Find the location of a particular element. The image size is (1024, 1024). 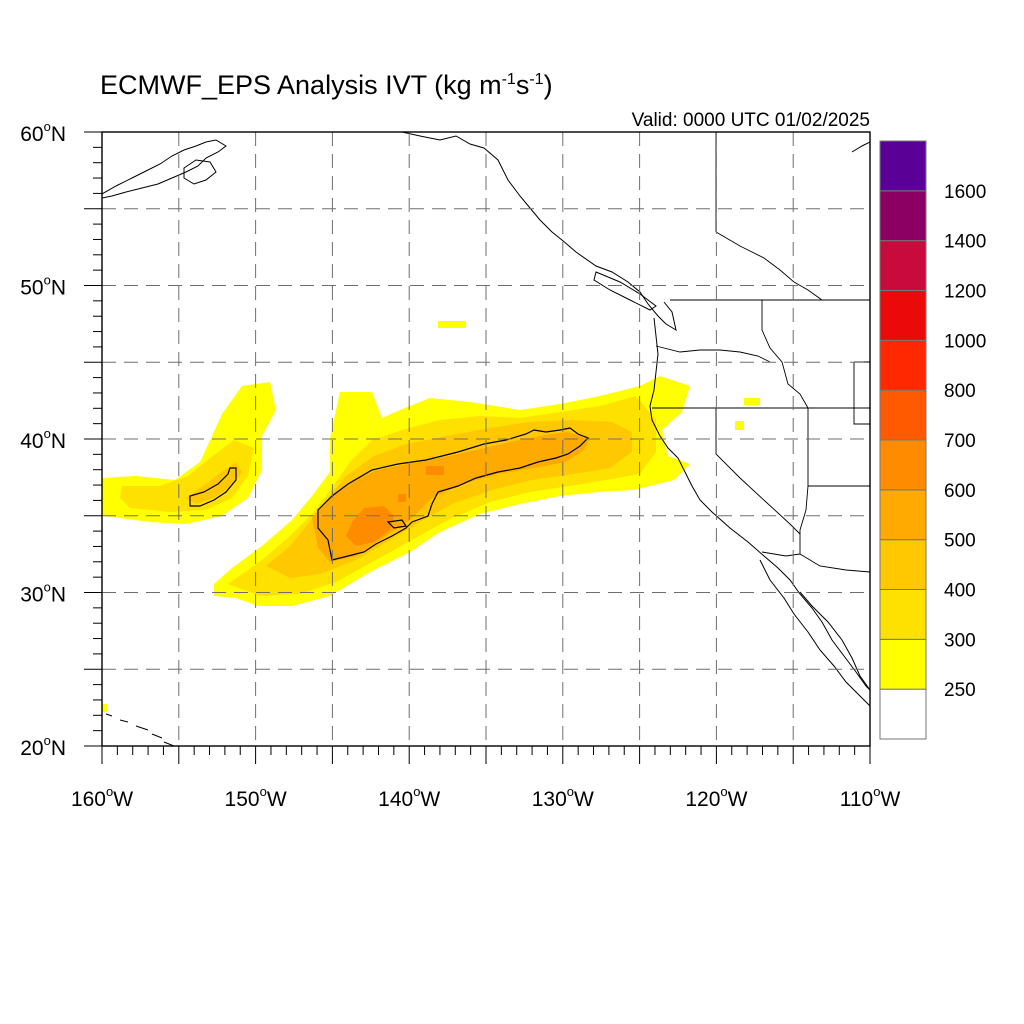

lat-label: 50oN is located at coordinates (43, 286).